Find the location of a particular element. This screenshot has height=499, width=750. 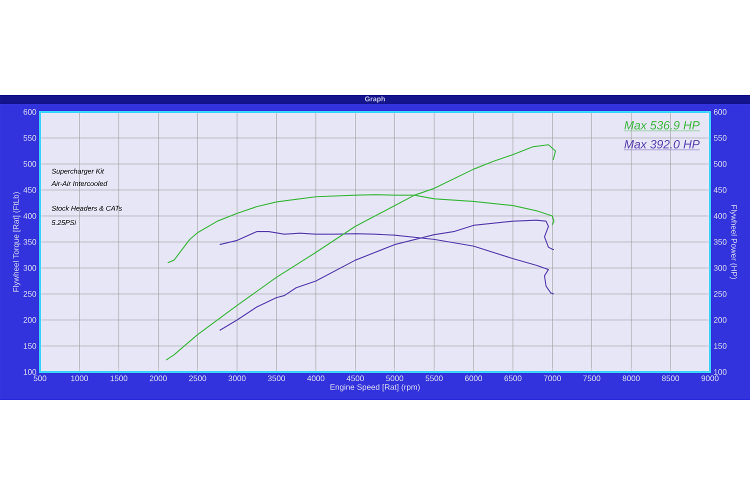

annotation: Max 392.0 HP is located at coordinates (662, 144).